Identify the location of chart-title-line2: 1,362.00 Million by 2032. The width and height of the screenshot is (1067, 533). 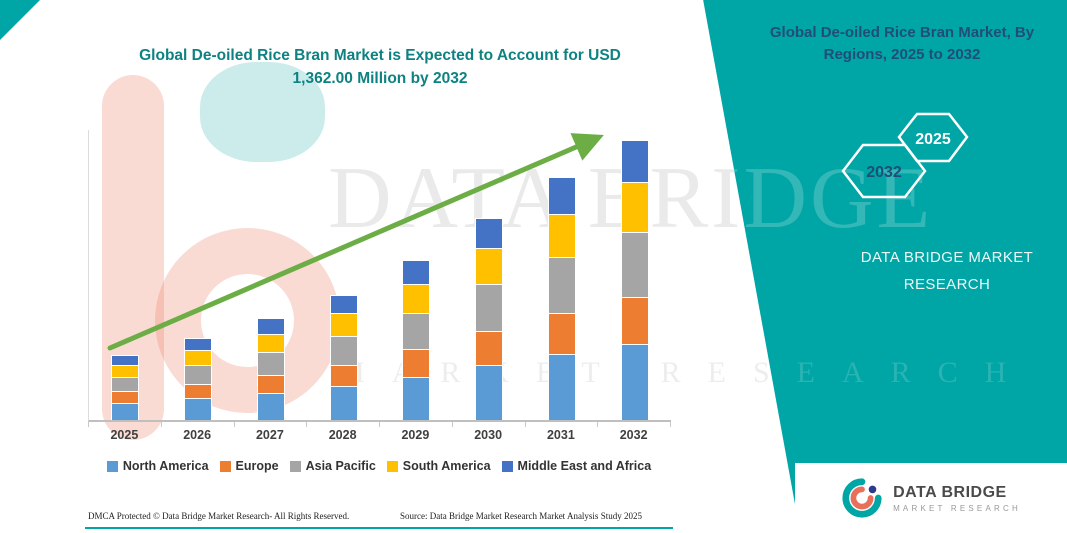
(380, 78).